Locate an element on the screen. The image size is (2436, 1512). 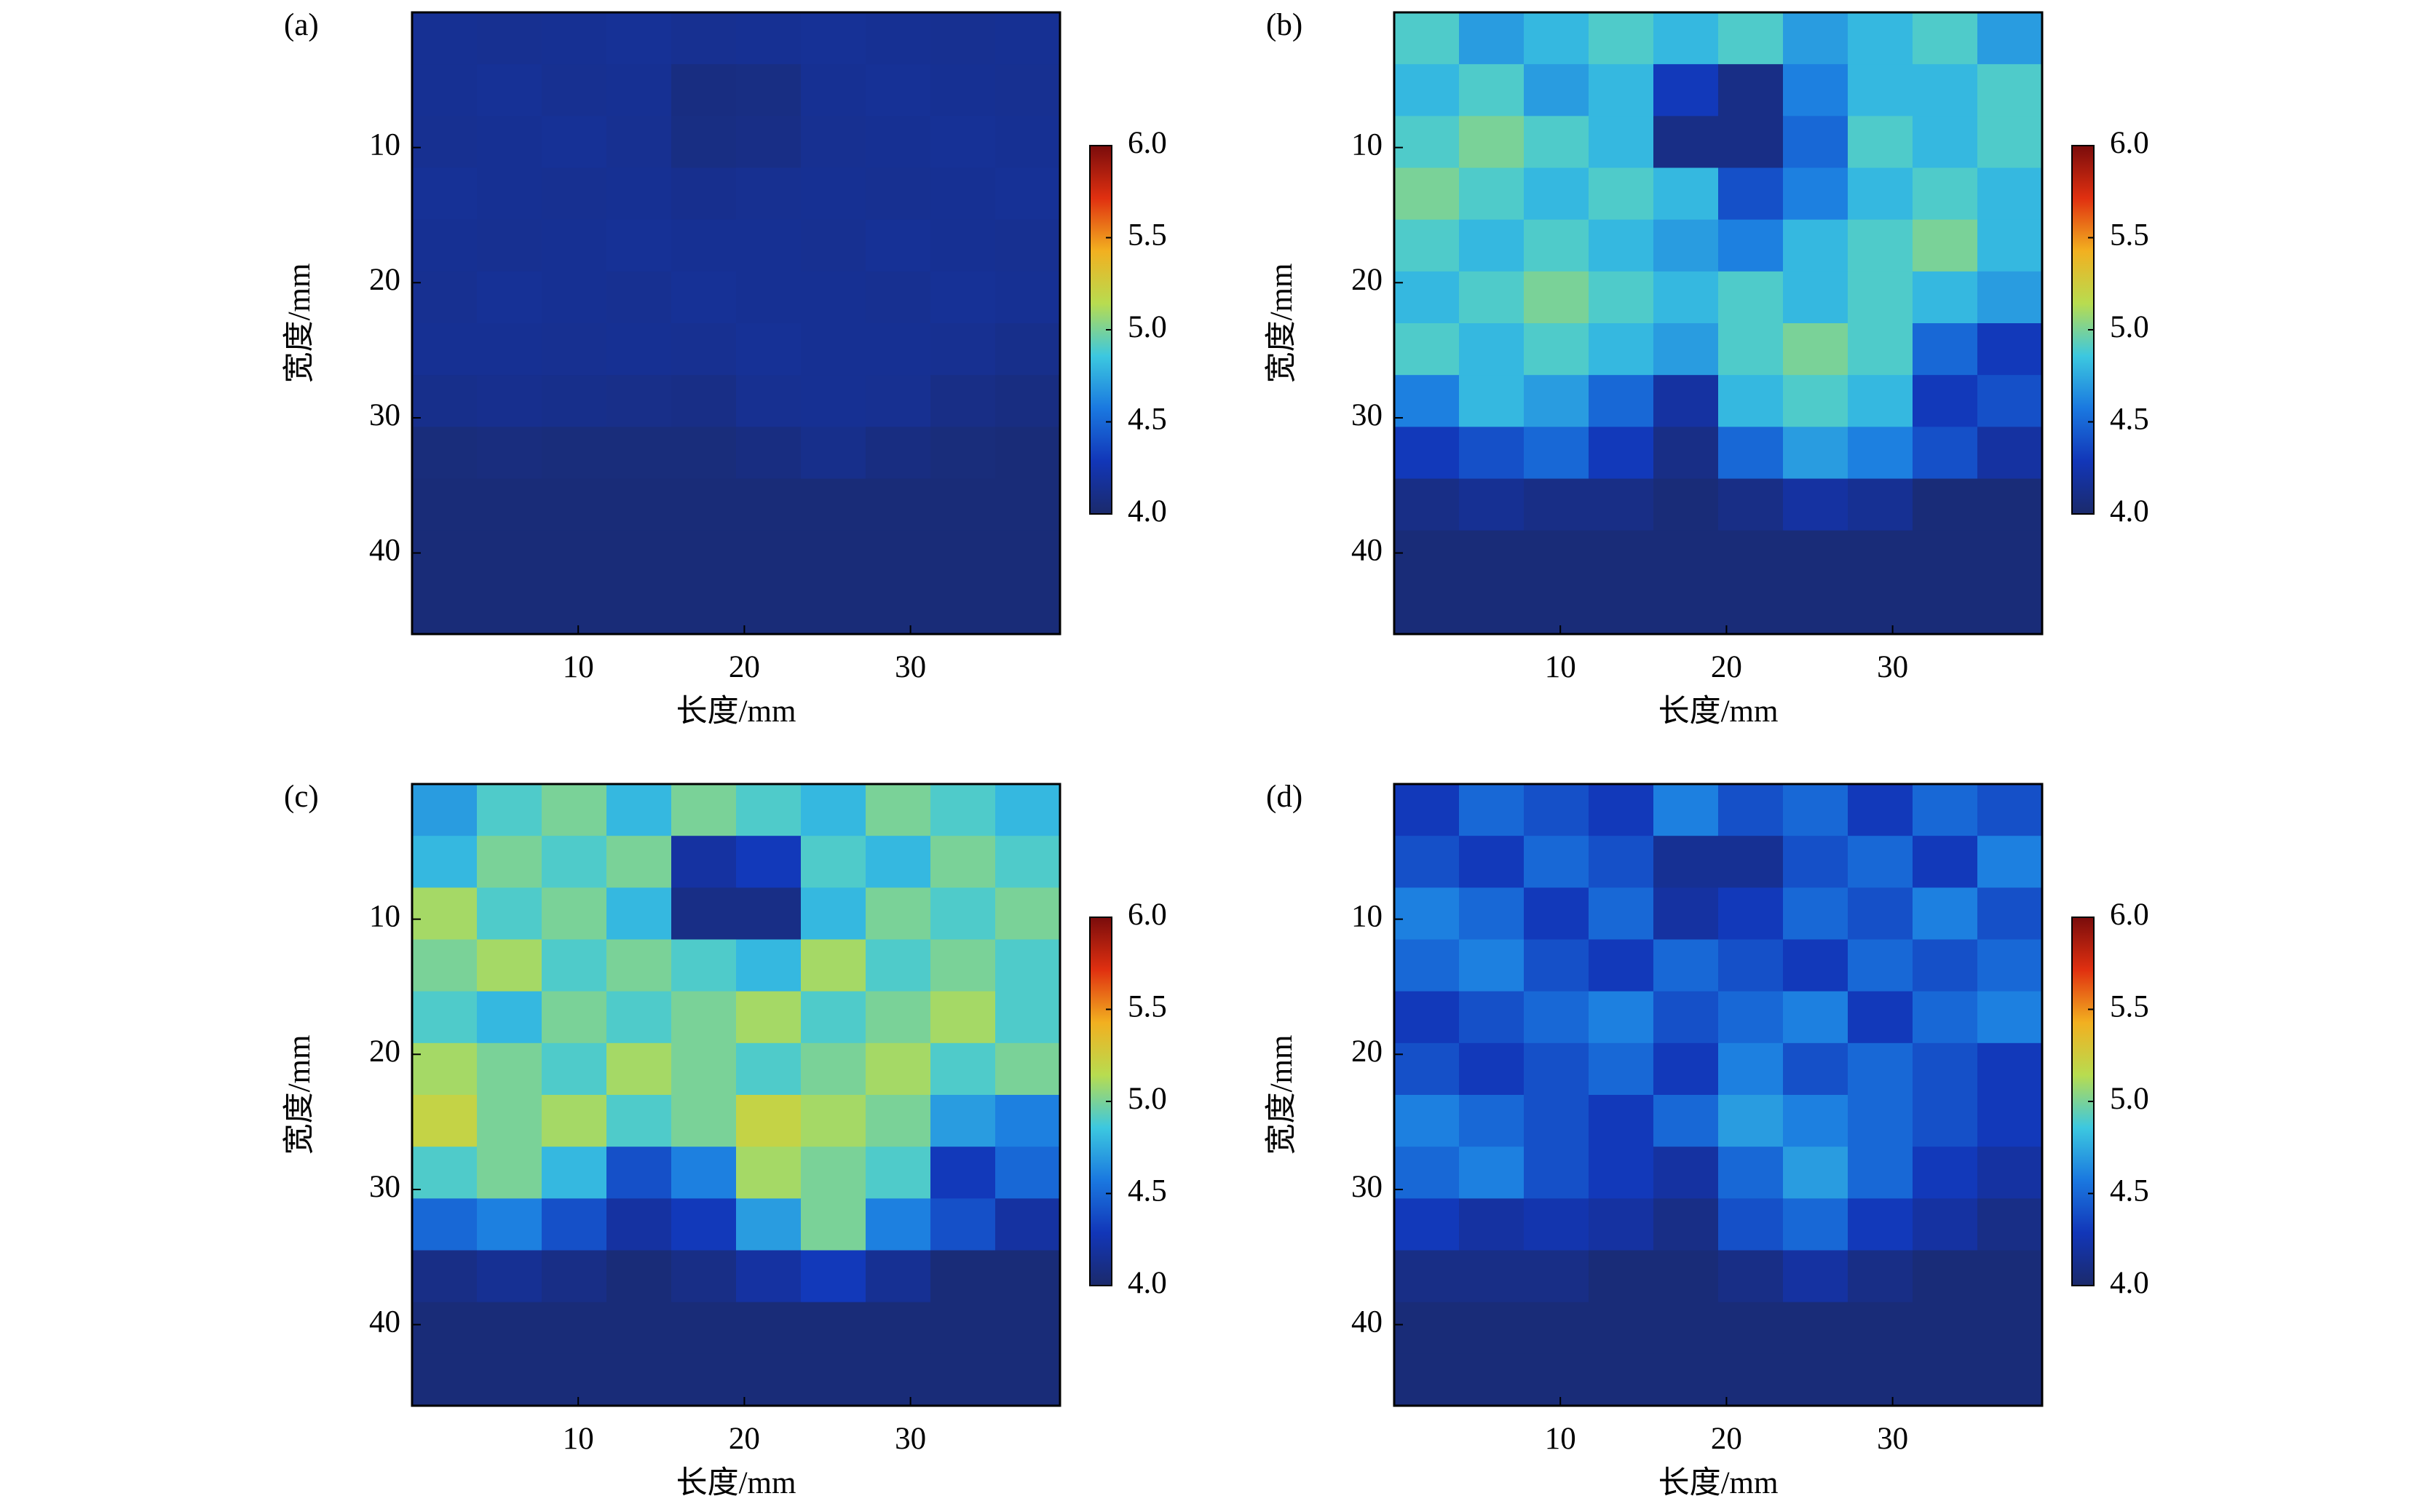
axes-frame is located at coordinates (736, 323).